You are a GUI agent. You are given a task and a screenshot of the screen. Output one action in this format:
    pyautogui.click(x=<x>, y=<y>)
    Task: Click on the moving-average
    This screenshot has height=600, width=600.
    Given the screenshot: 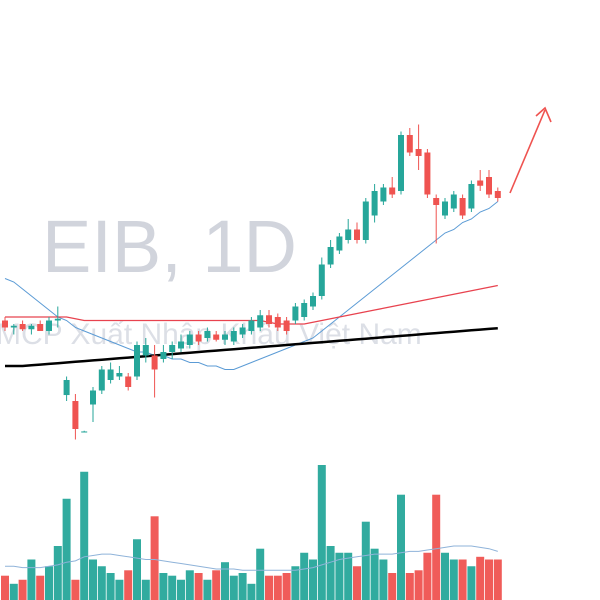 What is the action you would take?
    pyautogui.click(x=251, y=347)
    